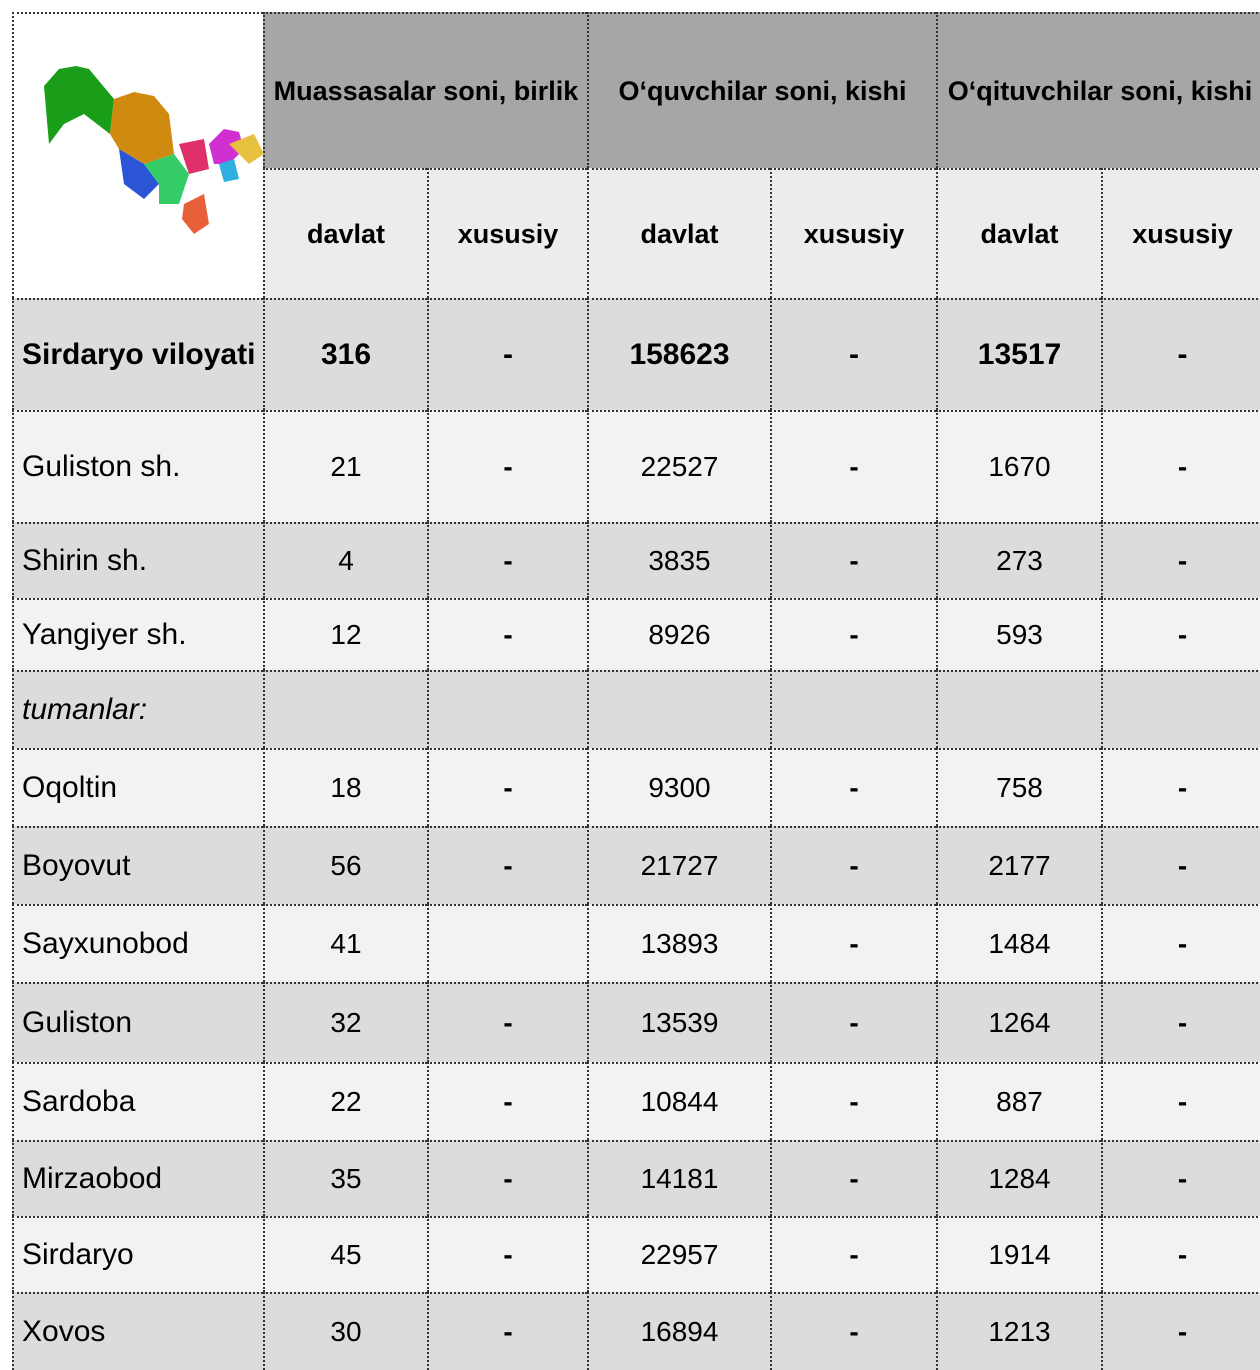  I want to click on group-header: O‘qituvchilar soni, kishi, so click(1098, 90).